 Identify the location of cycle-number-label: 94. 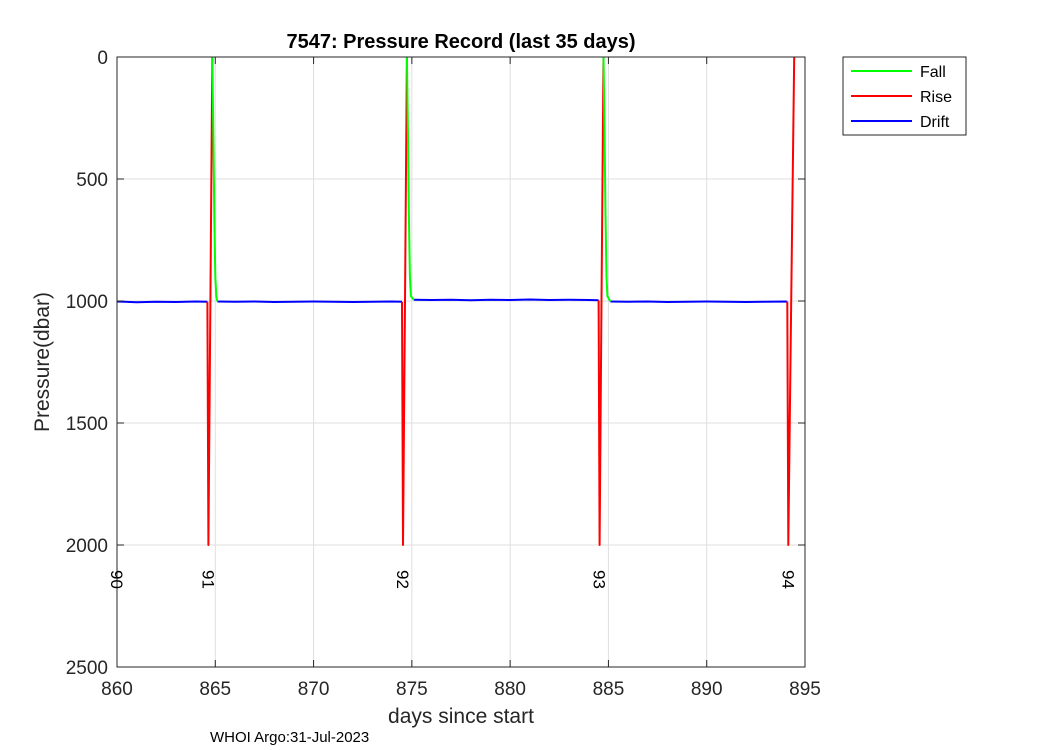
(787, 579).